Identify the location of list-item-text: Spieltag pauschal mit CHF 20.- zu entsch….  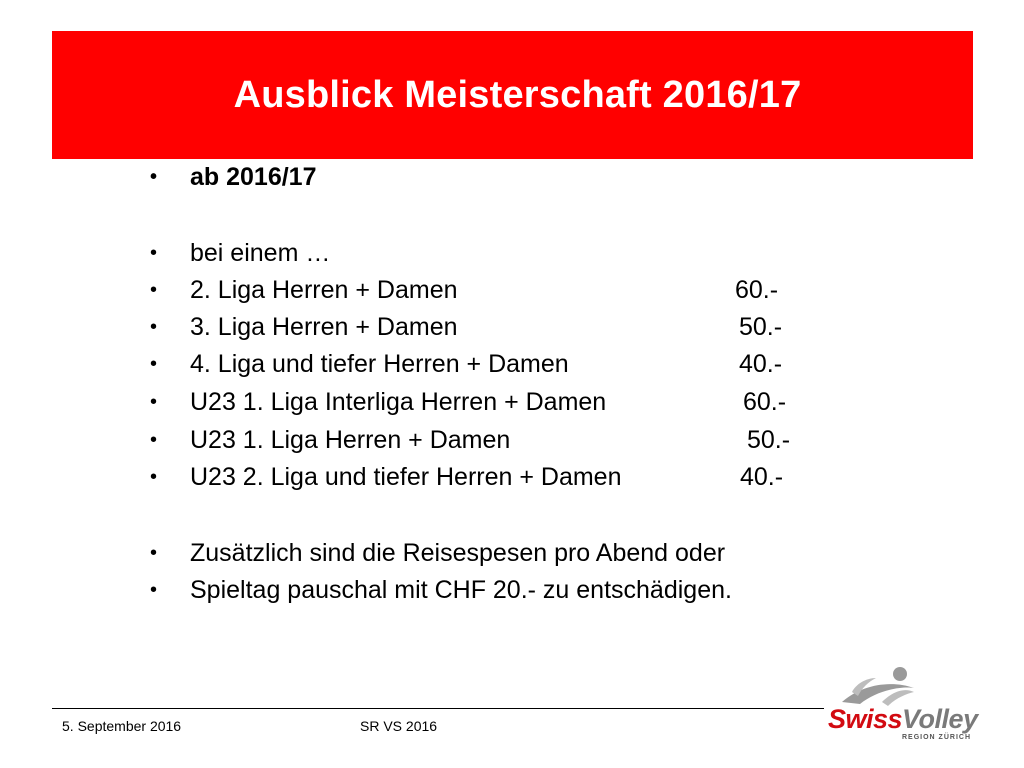
(461, 590).